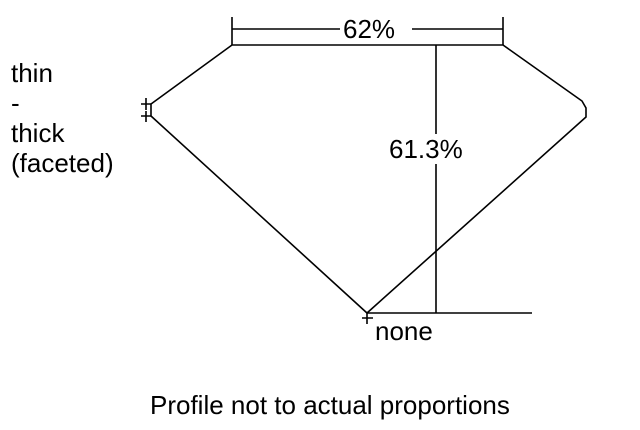  Describe the element at coordinates (426, 149) in the screenshot. I see `depth-percentage-label: 61.3%` at that location.